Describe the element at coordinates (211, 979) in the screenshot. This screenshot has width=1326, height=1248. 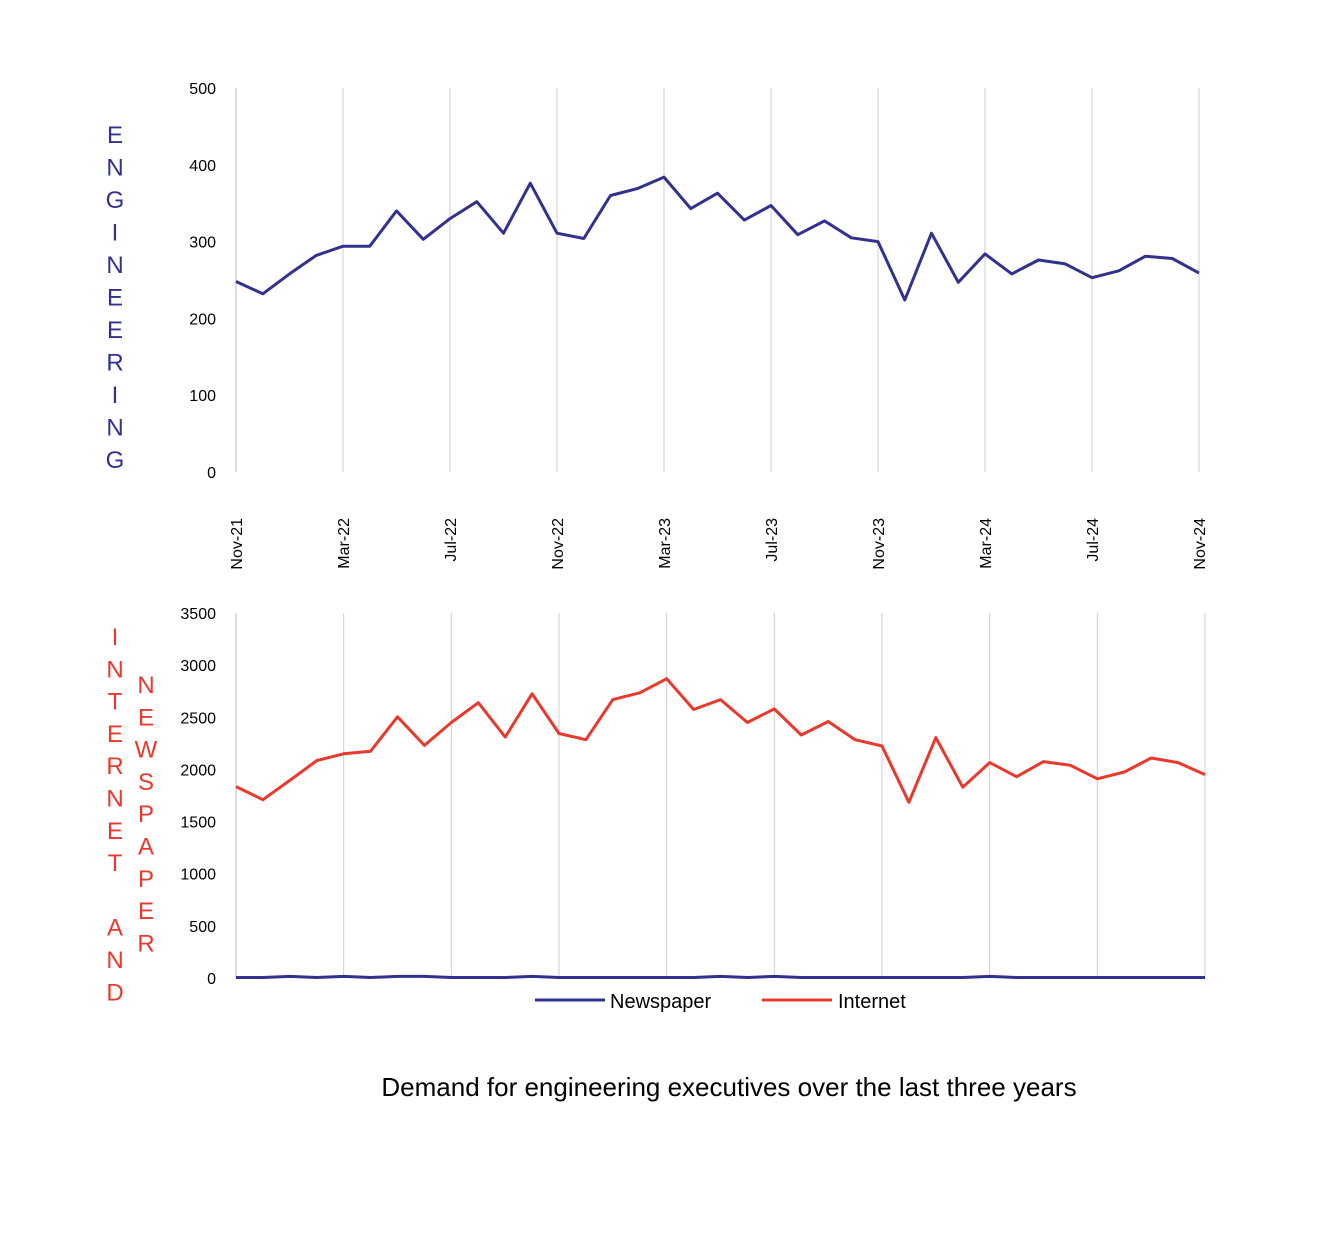
I see `internet-newspaper-y-tick-label: 0` at that location.